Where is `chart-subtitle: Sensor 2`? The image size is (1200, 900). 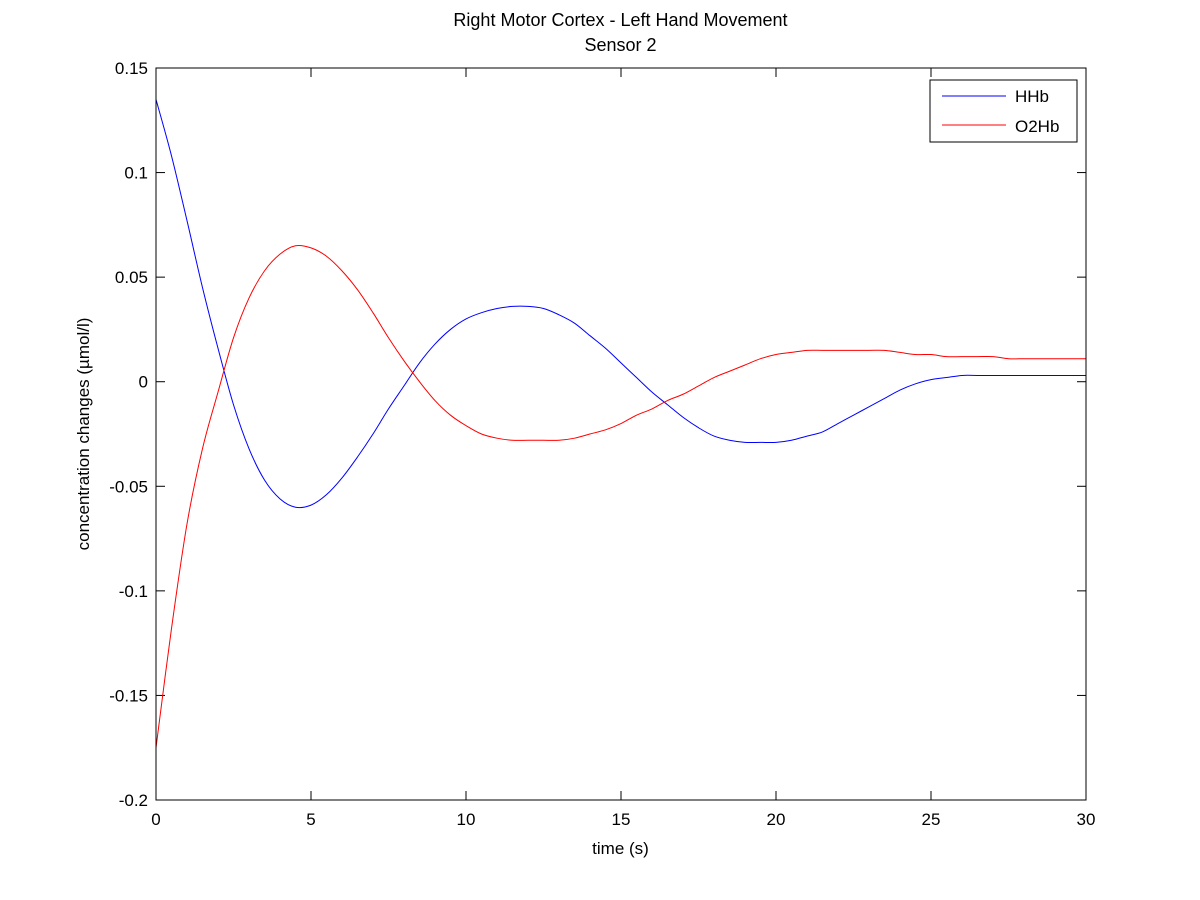
chart-subtitle: Sensor 2 is located at coordinates (620, 45).